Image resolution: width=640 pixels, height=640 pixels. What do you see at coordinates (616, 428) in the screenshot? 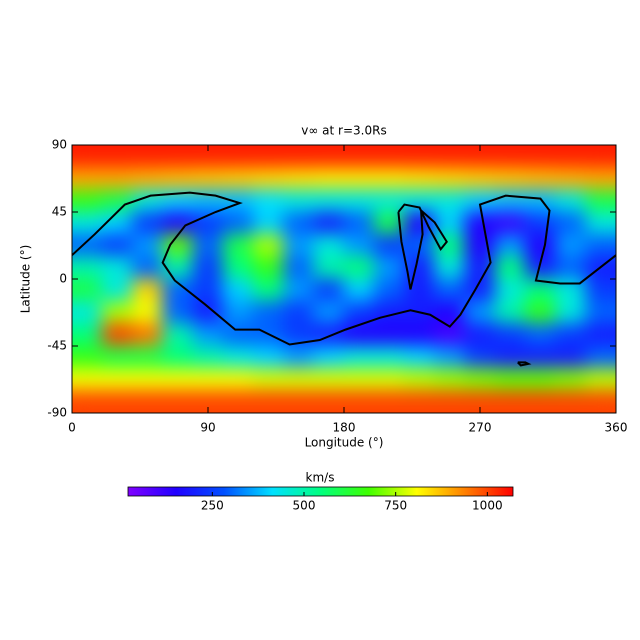
I see `x-tick-label: 360` at bounding box center [616, 428].